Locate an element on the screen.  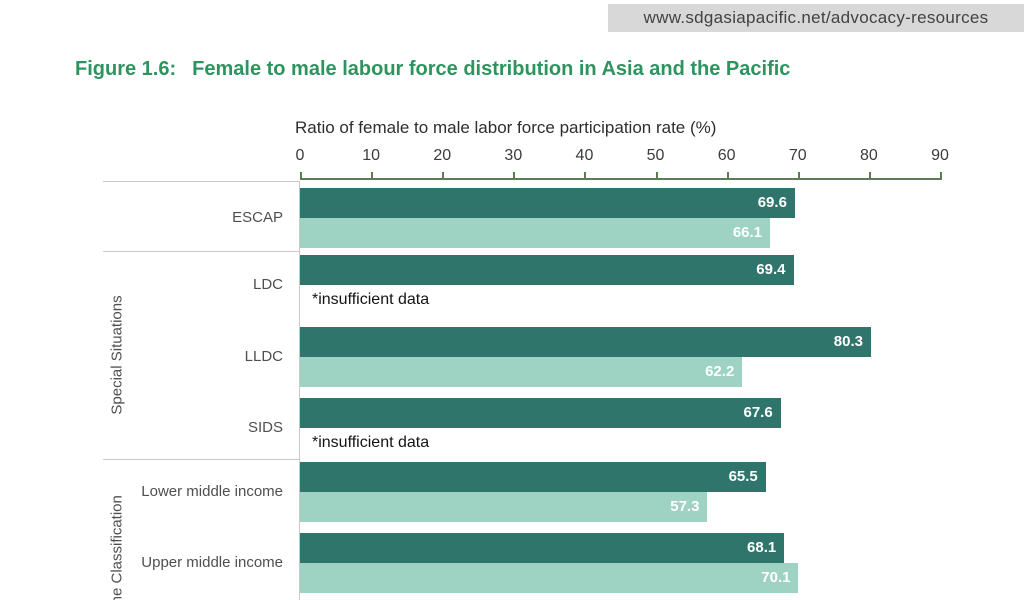
bar-series2: 70.1 is located at coordinates (549, 578).